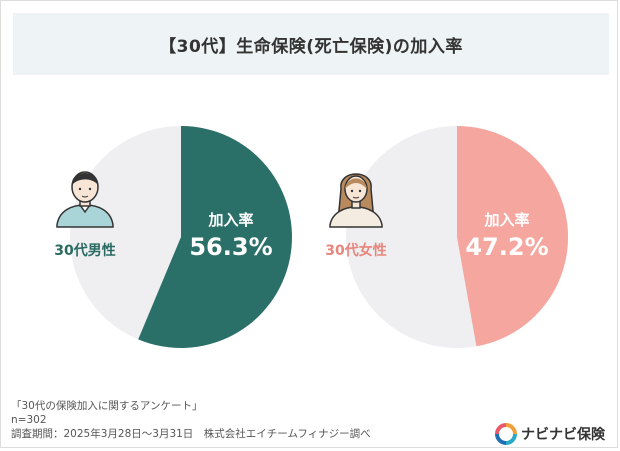  I want to click on pie-slice-male, so click(215, 237).